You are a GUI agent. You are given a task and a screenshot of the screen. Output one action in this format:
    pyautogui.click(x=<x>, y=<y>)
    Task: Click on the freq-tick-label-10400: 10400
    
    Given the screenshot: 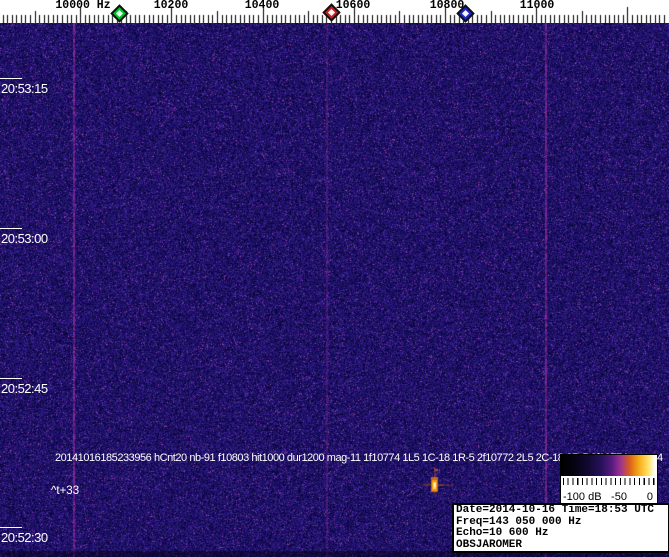 What is the action you would take?
    pyautogui.click(x=262, y=6)
    